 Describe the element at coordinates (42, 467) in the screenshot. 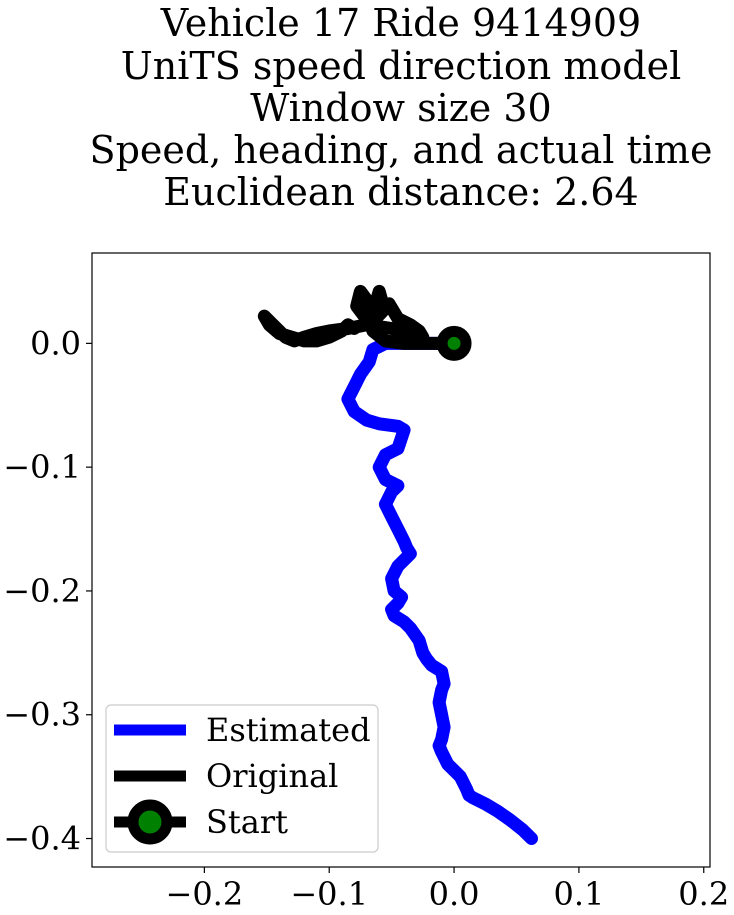

I see `y-tick-label: −0.1` at that location.